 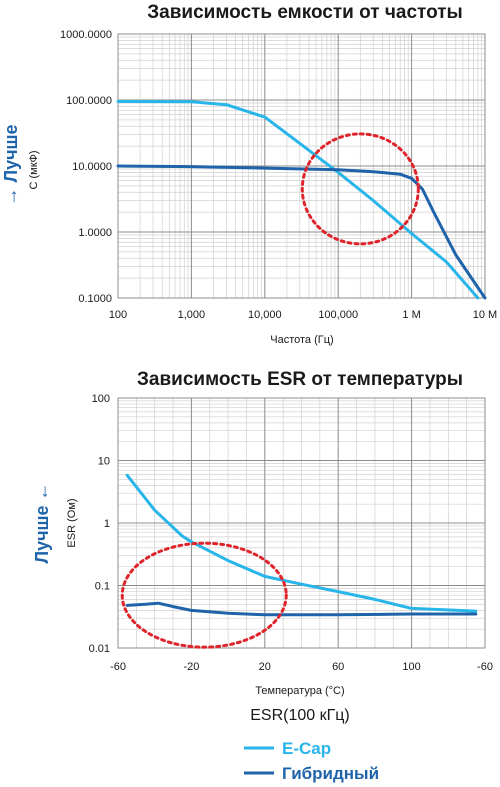 I want to click on chart2-x-tick-label: 60, so click(x=338, y=667).